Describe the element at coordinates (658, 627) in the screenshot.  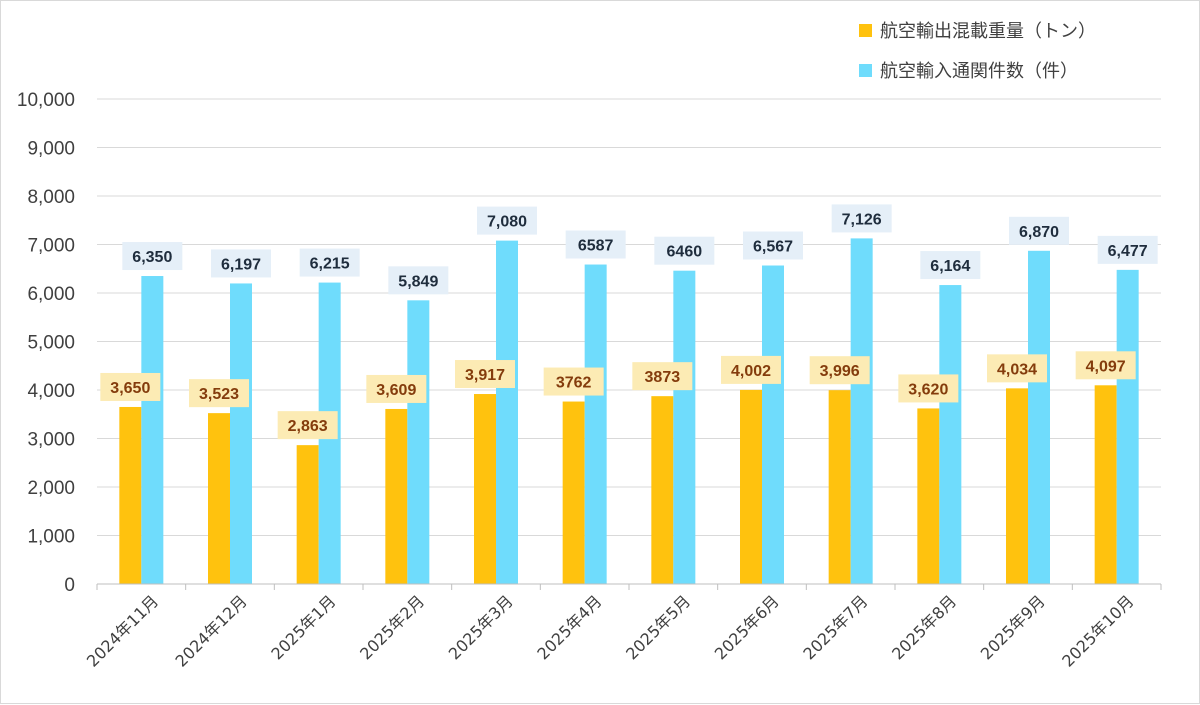
I see `x-tick-label: 2025年5月` at that location.